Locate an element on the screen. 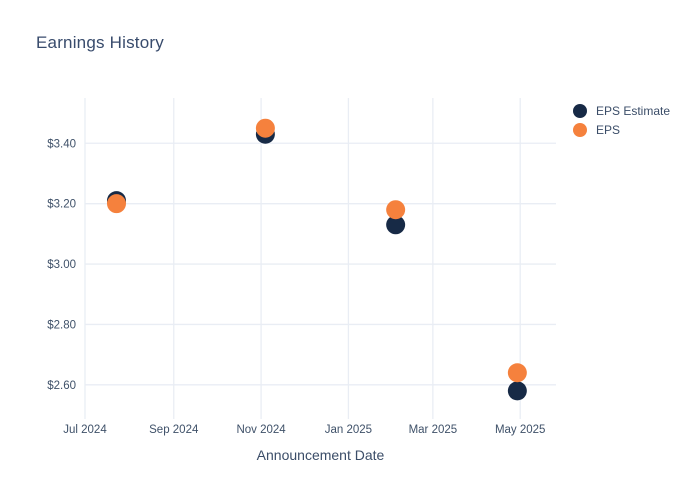 Image resolution: width=700 pixels, height=500 pixels. x-tick-label: Nov 2024 is located at coordinates (261, 430).